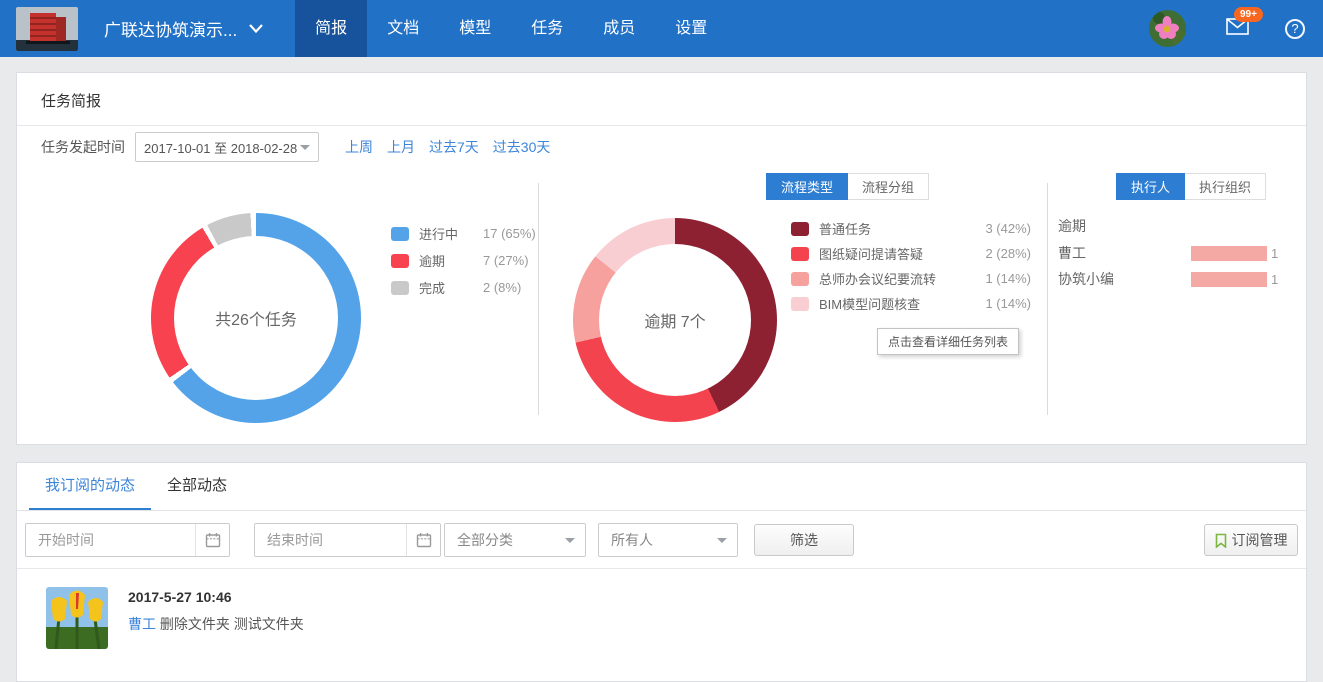 Image resolution: width=1323 pixels, height=682 pixels. I want to click on donut-center-label: 共26个任务, so click(256, 320).